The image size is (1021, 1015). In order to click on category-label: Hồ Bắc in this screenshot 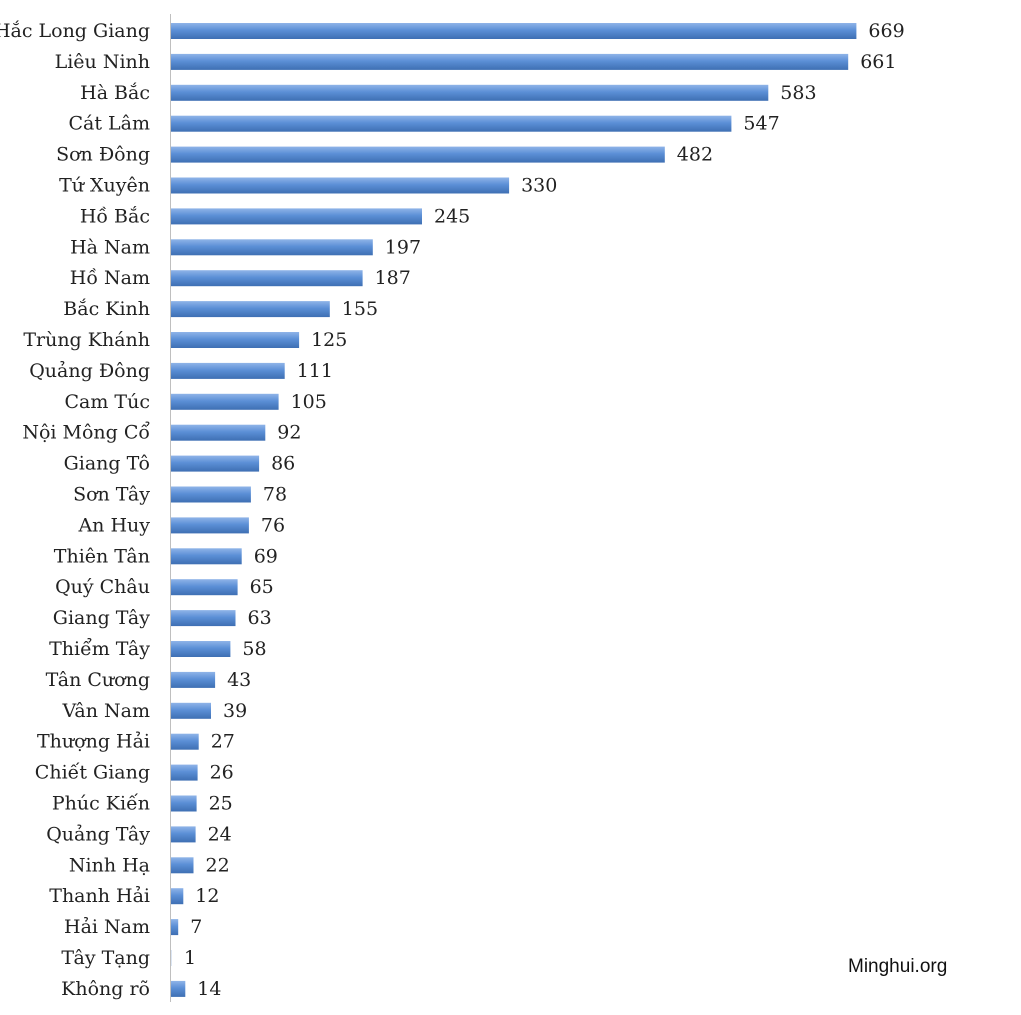, I will do `click(115, 216)`.